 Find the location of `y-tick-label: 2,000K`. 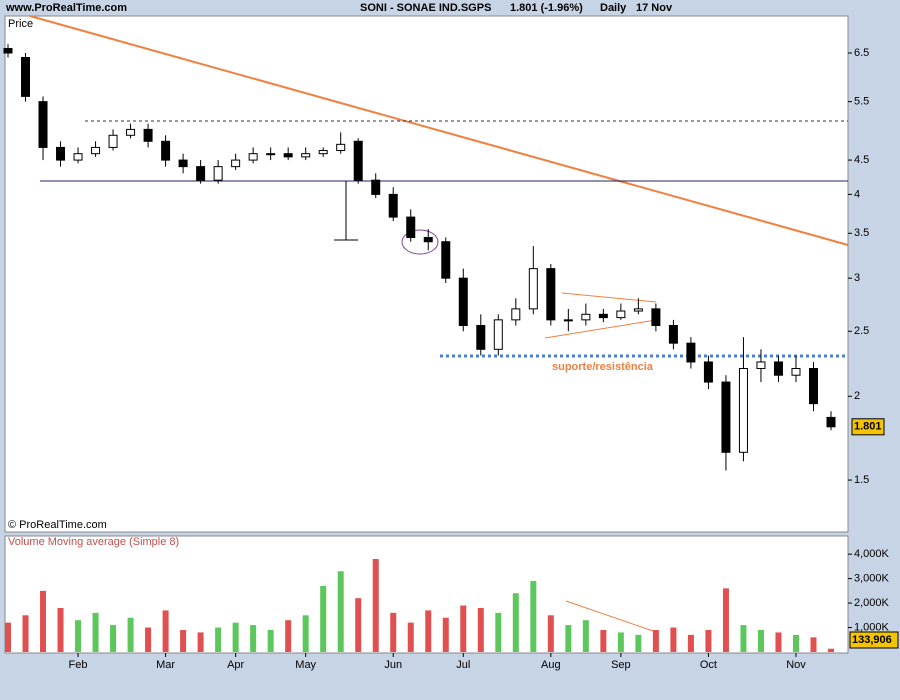

y-tick-label: 2,000K is located at coordinates (872, 603).